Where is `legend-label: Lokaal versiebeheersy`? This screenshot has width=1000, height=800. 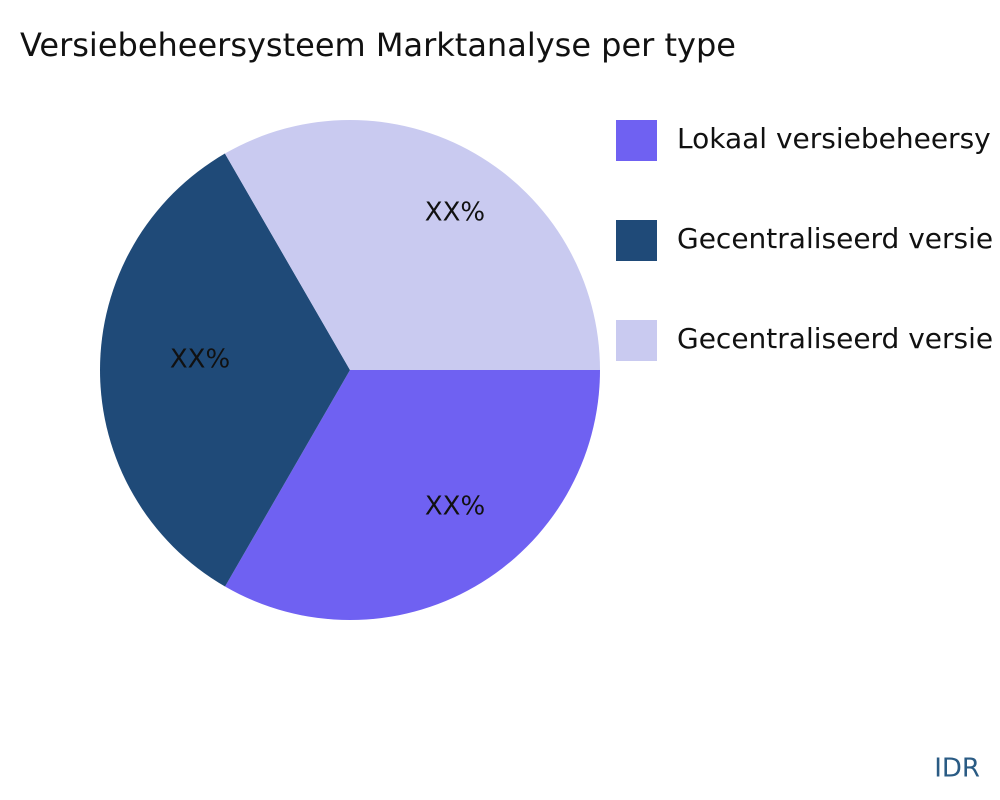 legend-label: Lokaal versiebeheersy is located at coordinates (834, 138).